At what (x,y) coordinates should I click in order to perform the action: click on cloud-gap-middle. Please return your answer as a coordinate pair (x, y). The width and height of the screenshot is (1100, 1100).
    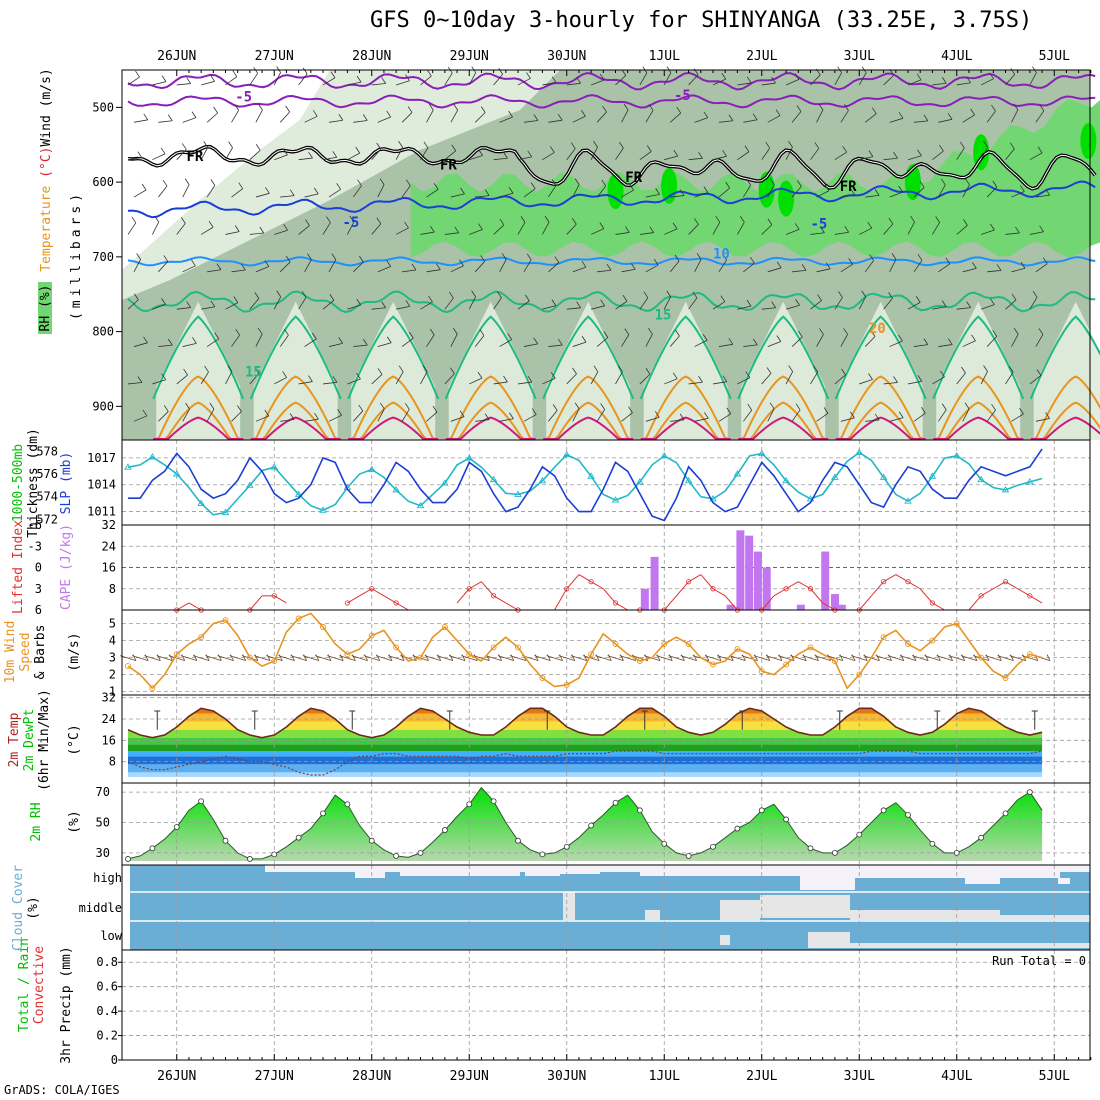
    Looking at the image, I should click on (925, 915).